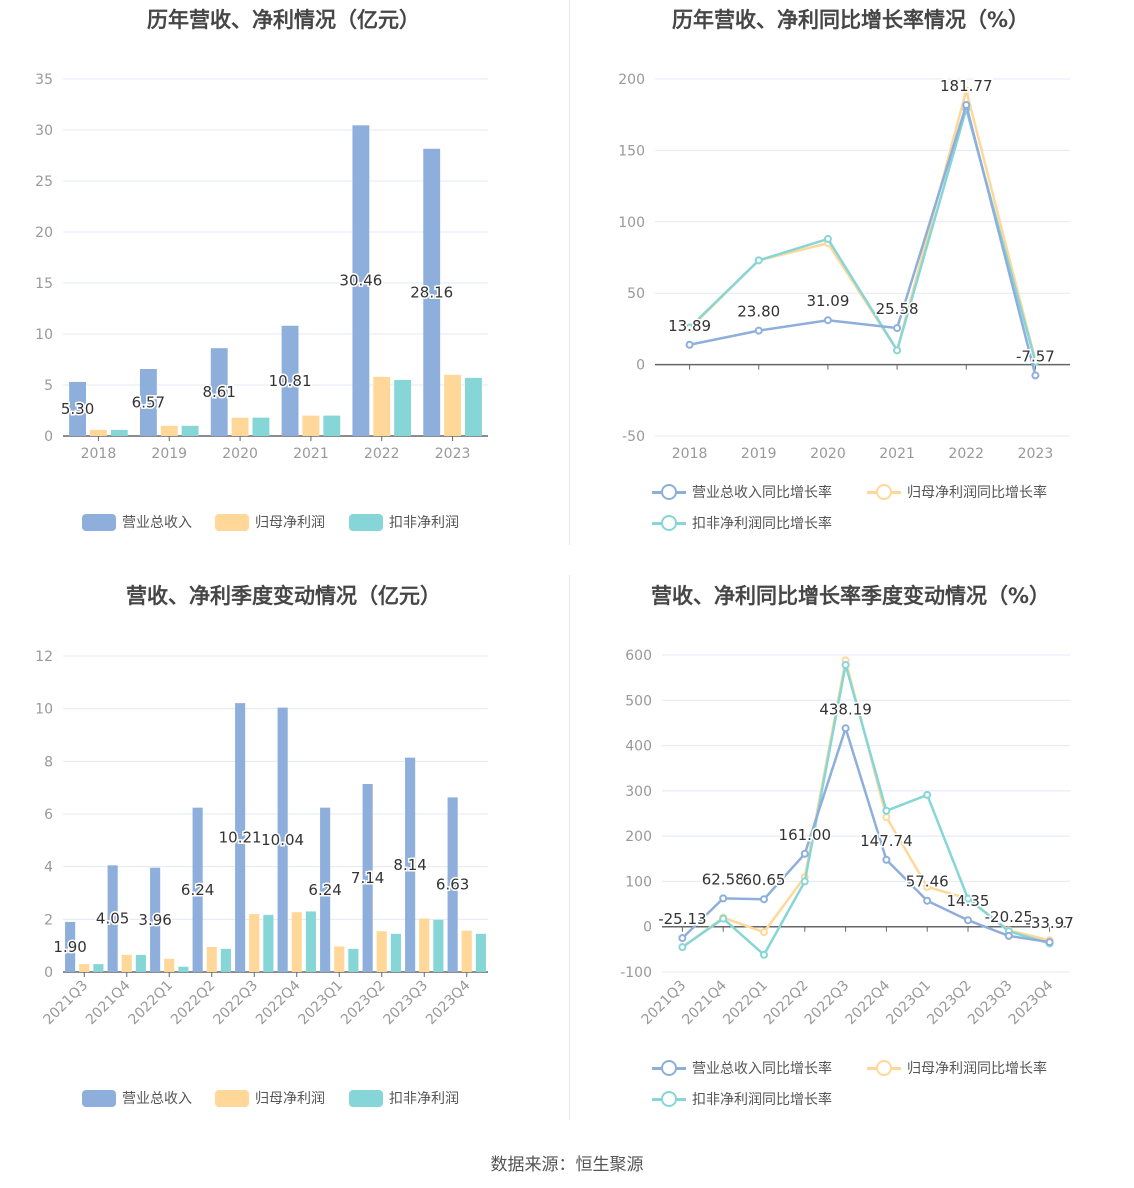 Image resolution: width=1134 pixels, height=1188 pixels. I want to click on data-label: 28.16, so click(431, 292).